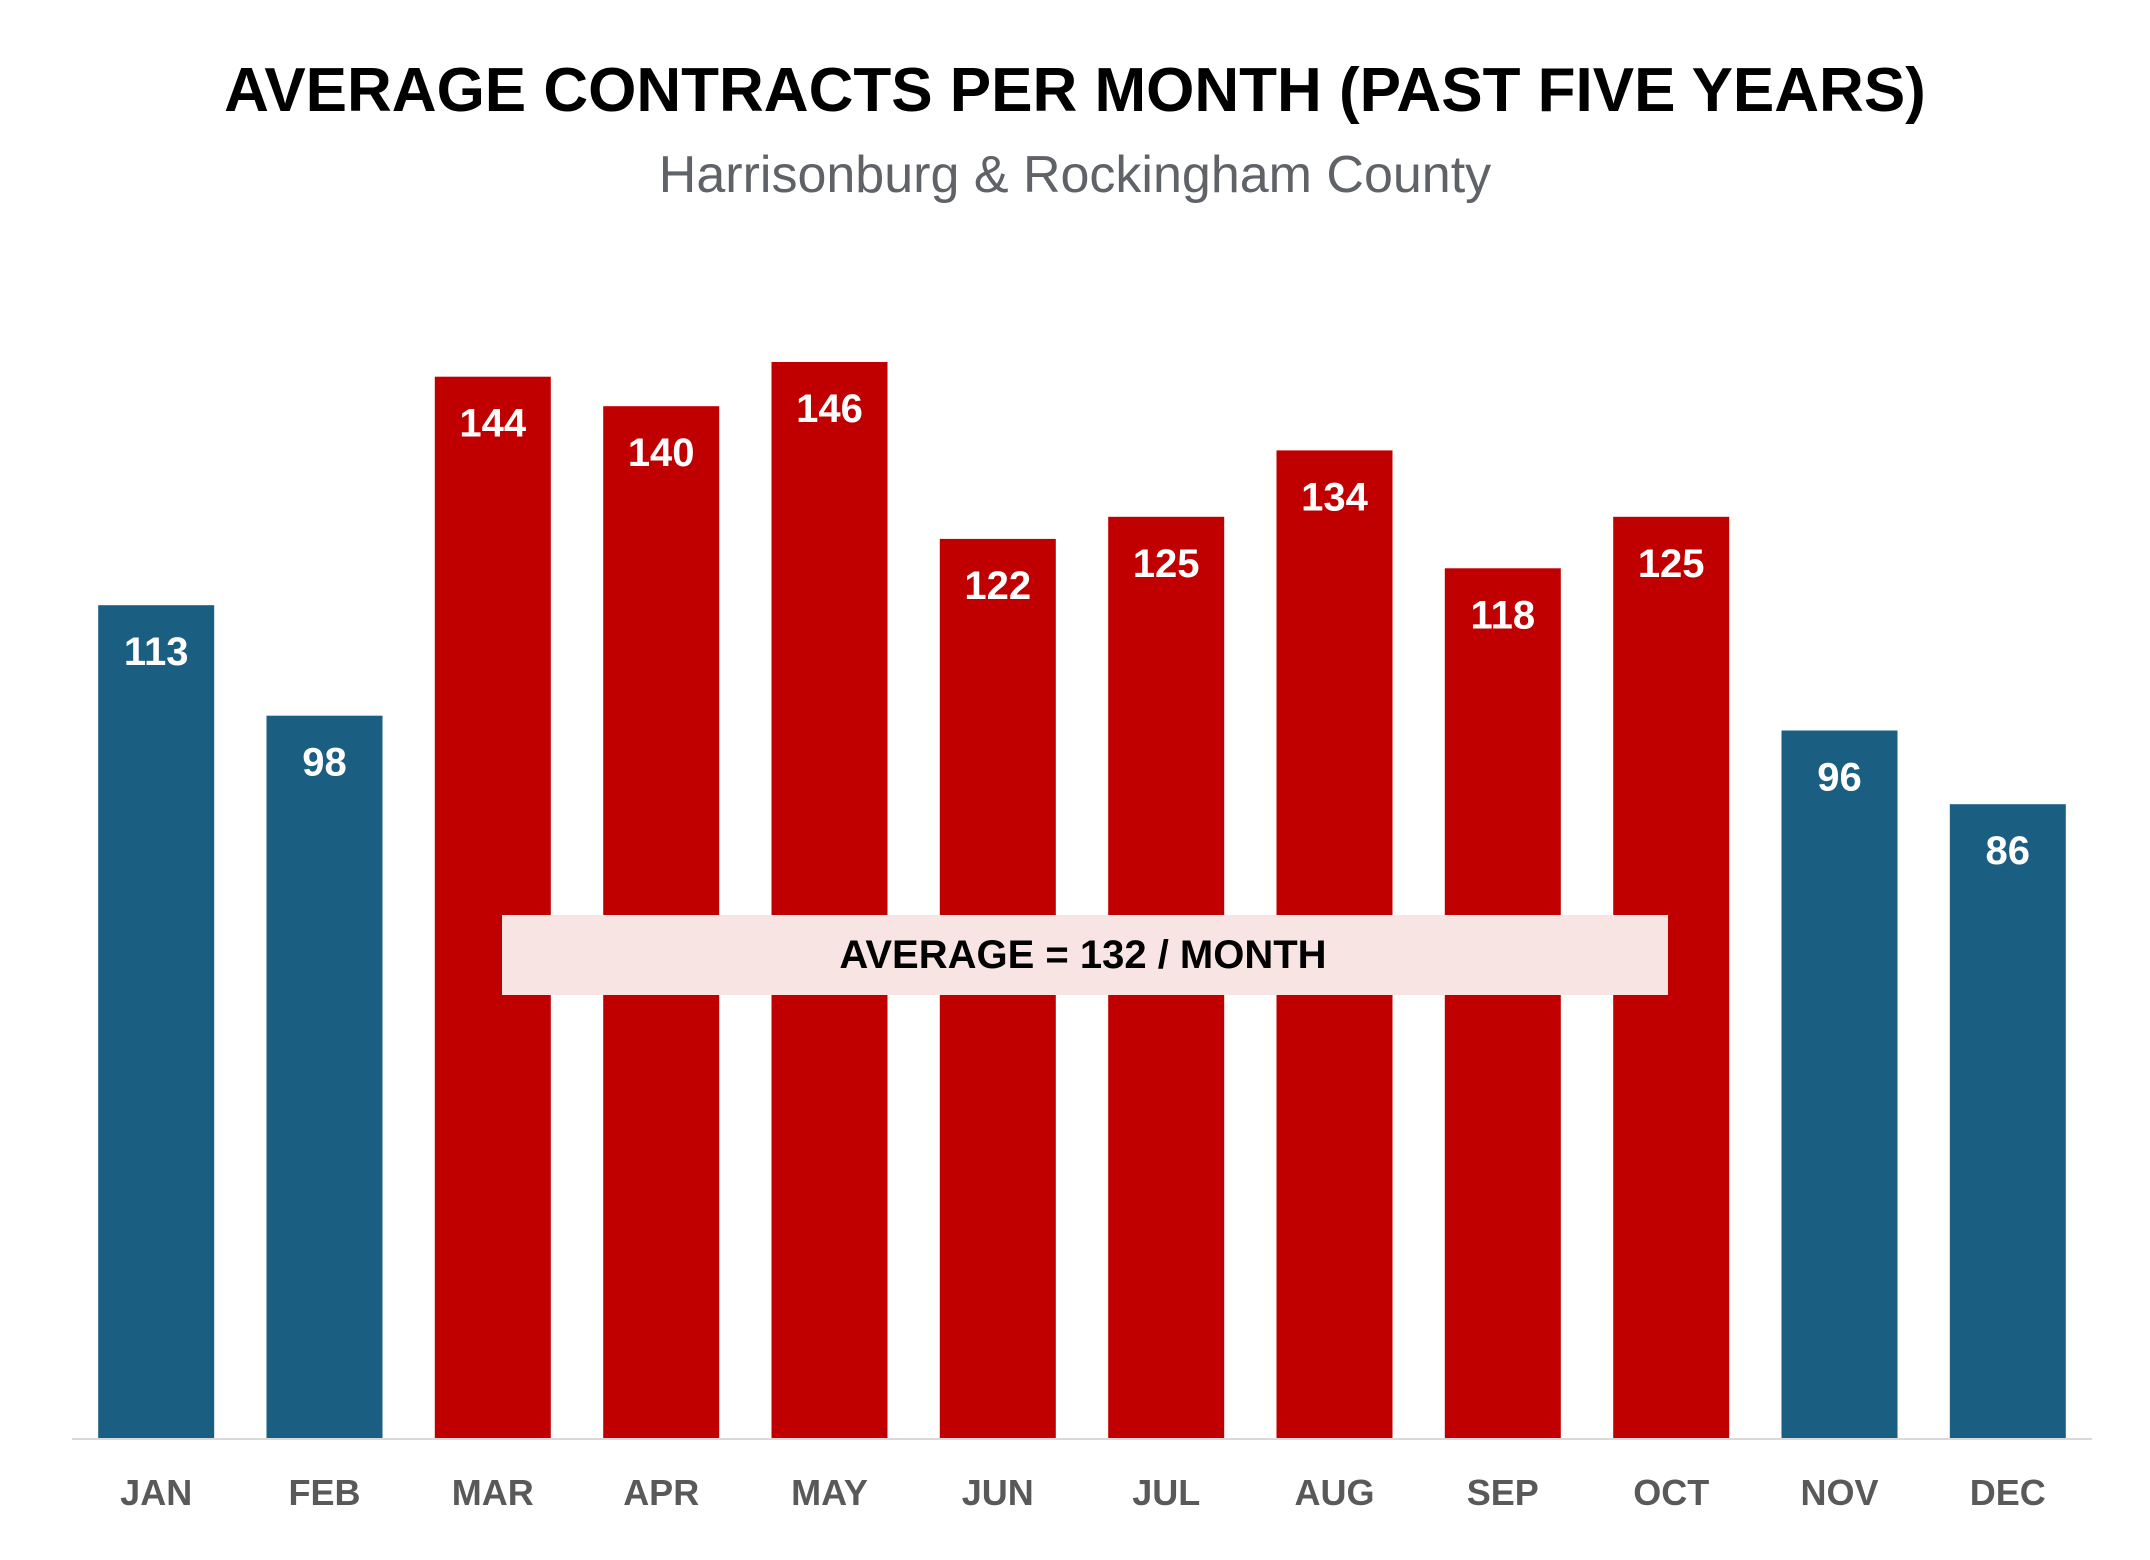 Image resolution: width=2150 pixels, height=1560 pixels. Describe the element at coordinates (1335, 1492) in the screenshot. I see `x-tick-label-aug: AUG` at that location.